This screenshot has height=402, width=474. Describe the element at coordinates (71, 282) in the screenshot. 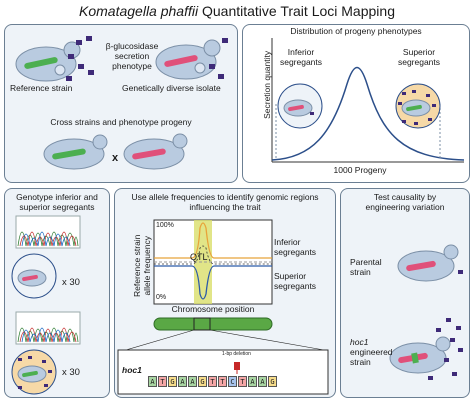

I see `inferior-count: x 30` at that location.